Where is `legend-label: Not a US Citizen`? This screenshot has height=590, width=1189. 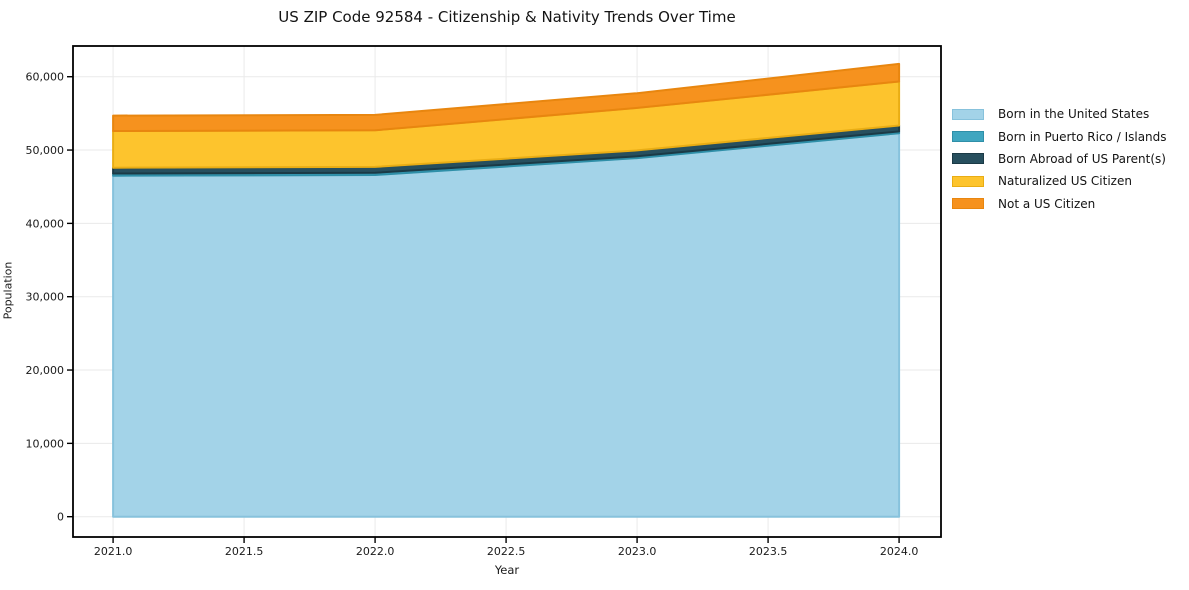 legend-label: Not a US Citizen is located at coordinates (1047, 203).